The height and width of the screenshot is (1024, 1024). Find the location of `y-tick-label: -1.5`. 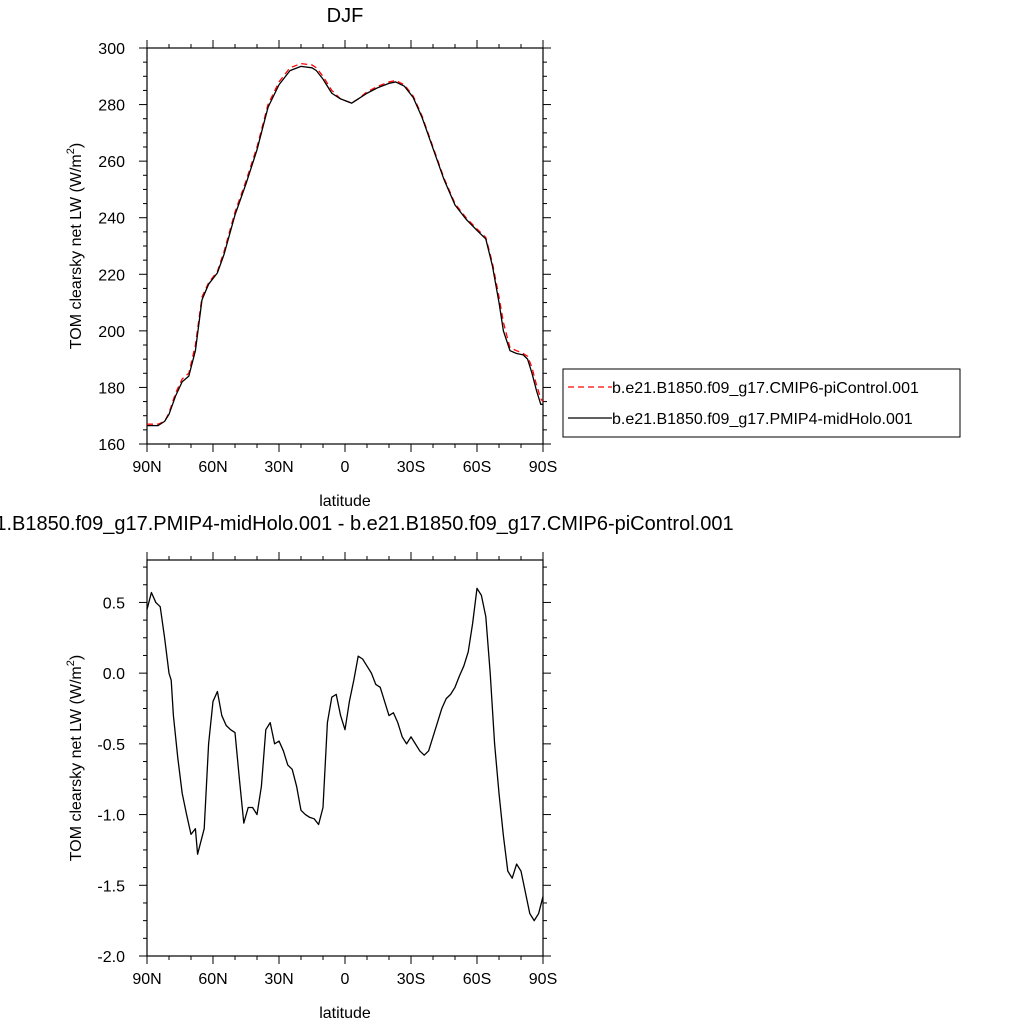

y-tick-label: -1.5 is located at coordinates (111, 886).